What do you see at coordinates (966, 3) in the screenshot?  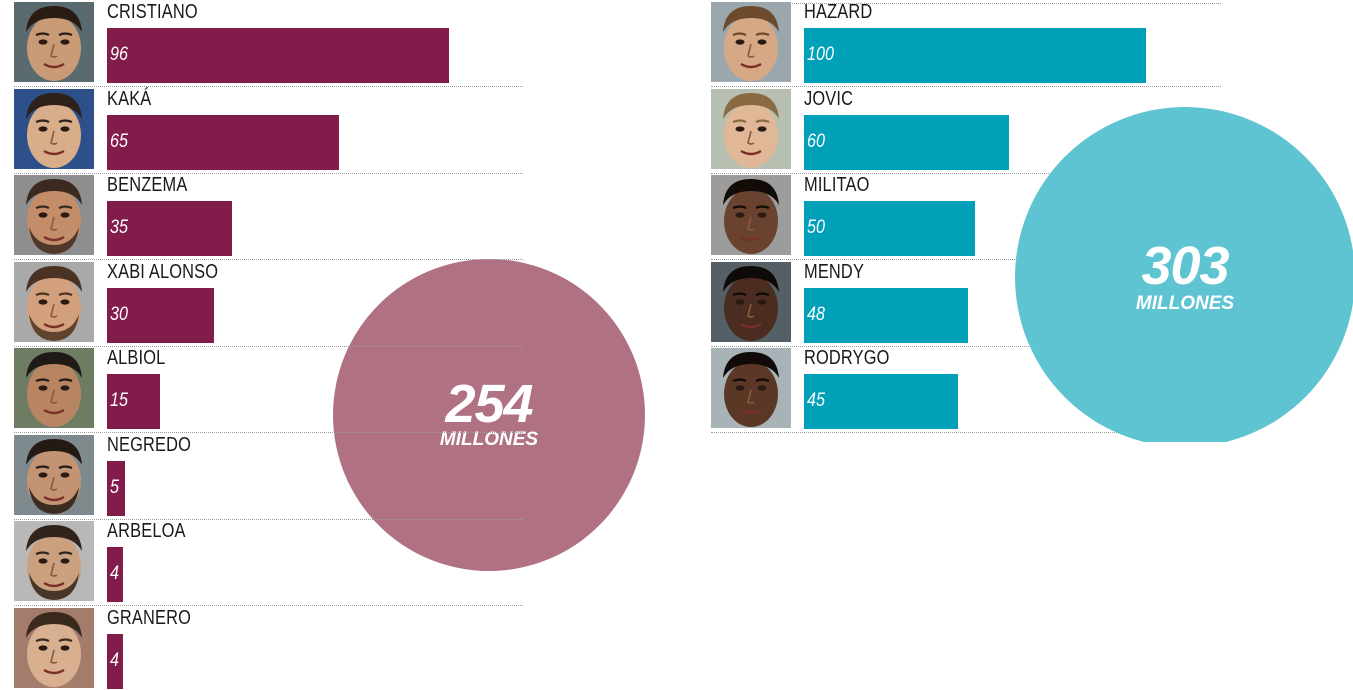 I see `top-divider` at bounding box center [966, 3].